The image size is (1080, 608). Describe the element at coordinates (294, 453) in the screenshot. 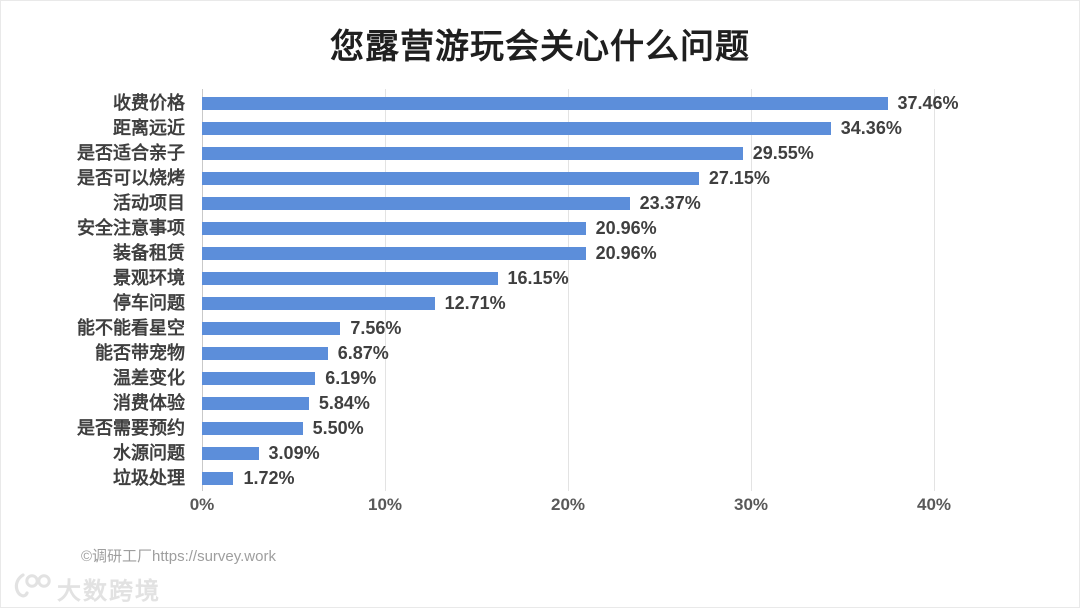

I see `value-label: 3.09%` at that location.